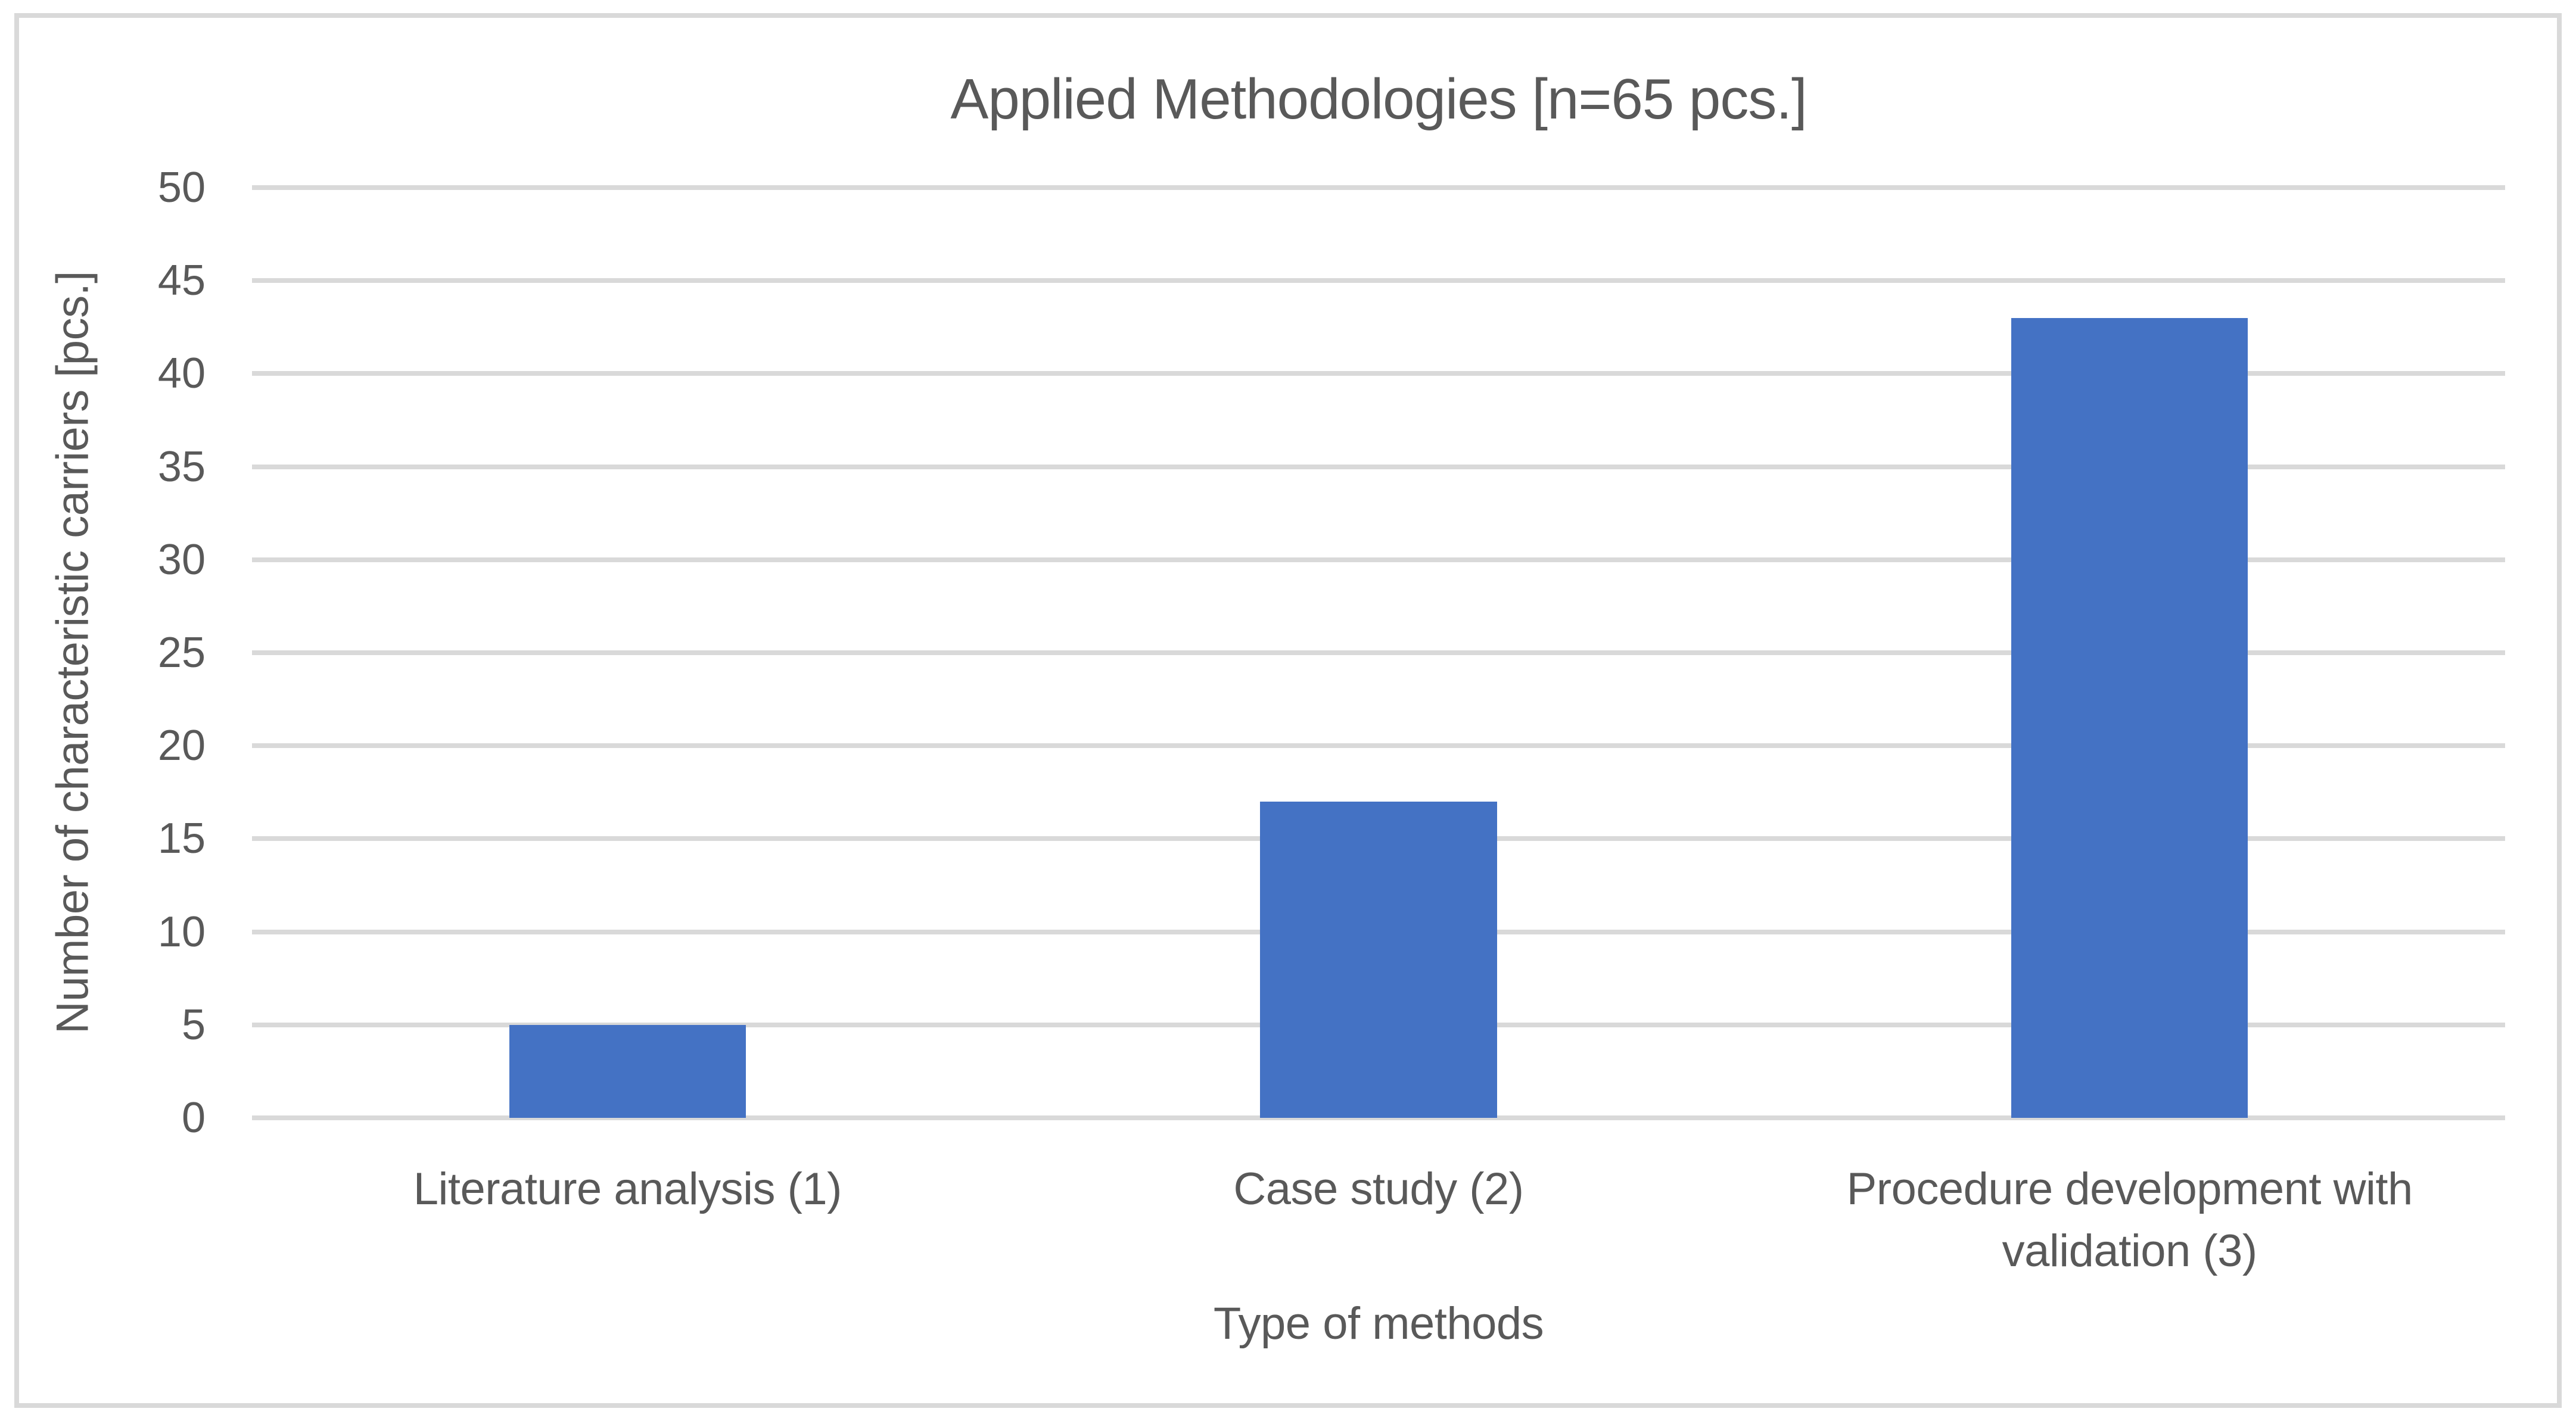  Describe the element at coordinates (627, 1189) in the screenshot. I see `x-category-label: Literature analysis (1)` at that location.